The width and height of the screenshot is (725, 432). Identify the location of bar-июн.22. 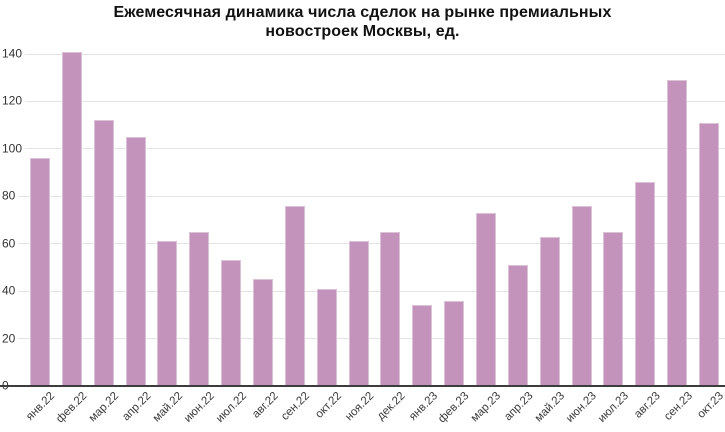
(199, 308).